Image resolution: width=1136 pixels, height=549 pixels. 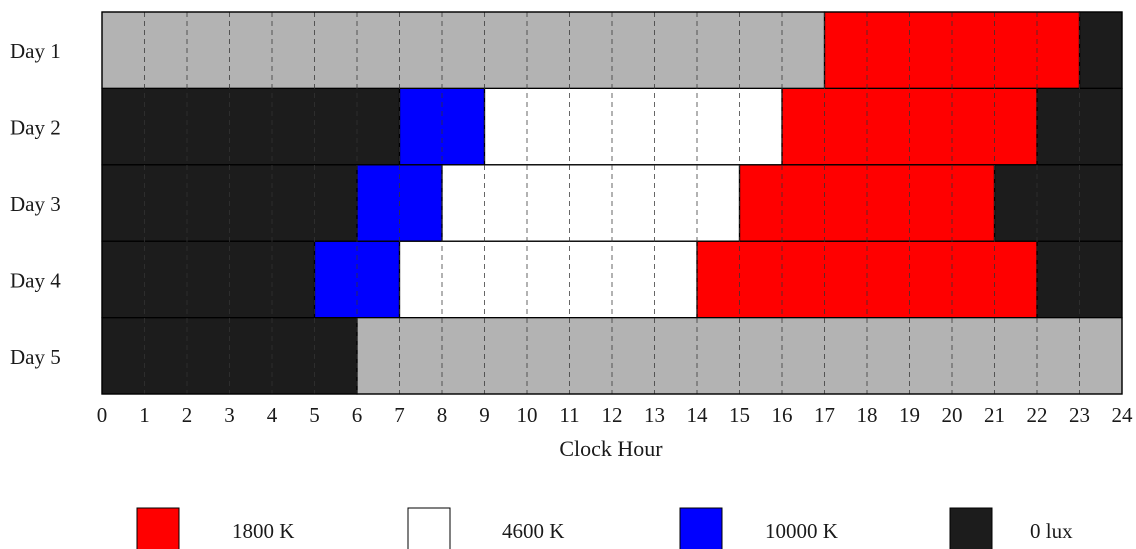 What do you see at coordinates (420, 50) in the screenshot?
I see `cell-day1-hour7` at bounding box center [420, 50].